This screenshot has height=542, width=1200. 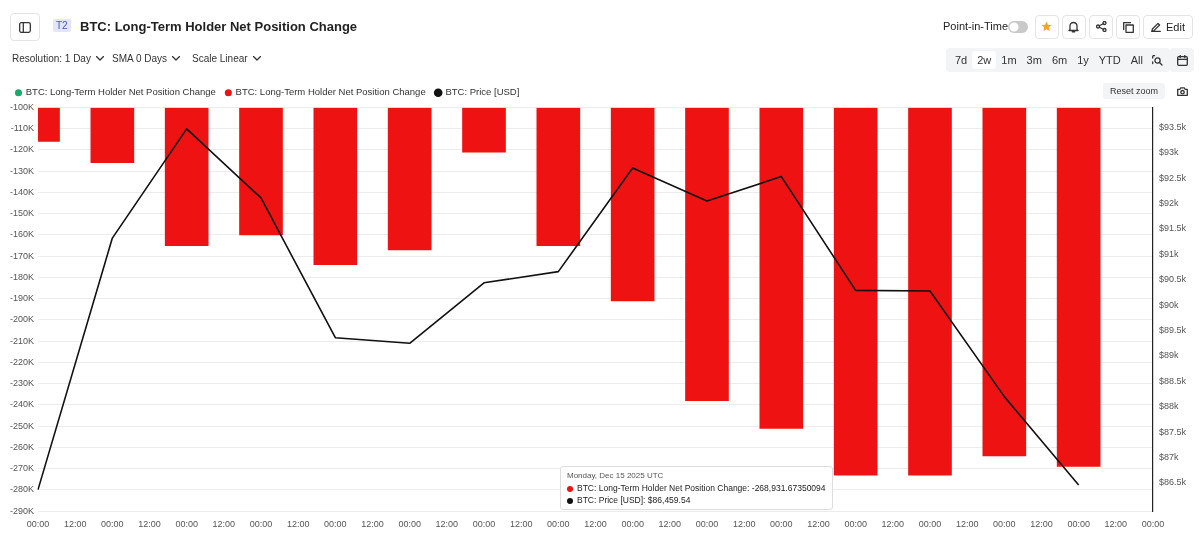 What do you see at coordinates (1172, 431) in the screenshot?
I see `y2-tick-label: $87.5k` at bounding box center [1172, 431].